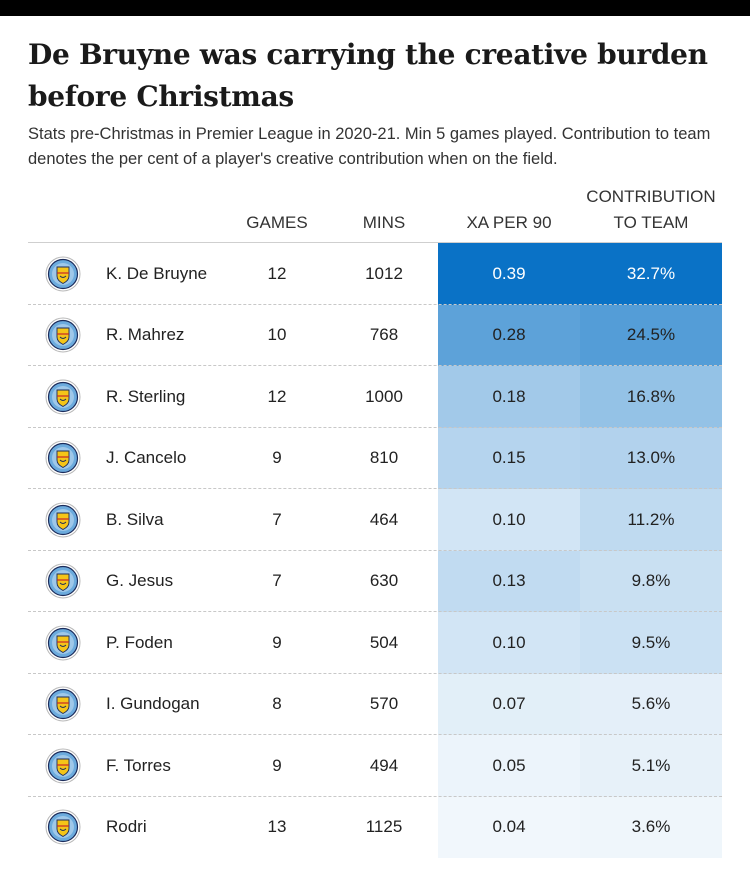 This screenshot has height=887, width=750. Describe the element at coordinates (651, 704) in the screenshot. I see `contribution-cell: 5.6%` at that location.